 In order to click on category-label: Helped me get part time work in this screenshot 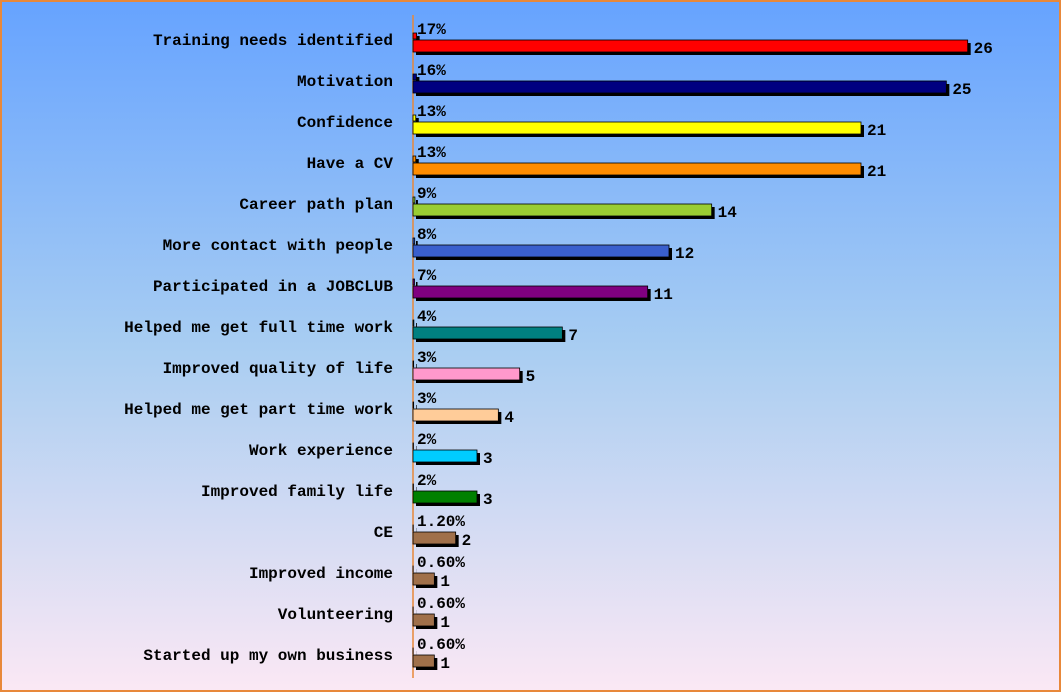, I will do `click(258, 410)`.